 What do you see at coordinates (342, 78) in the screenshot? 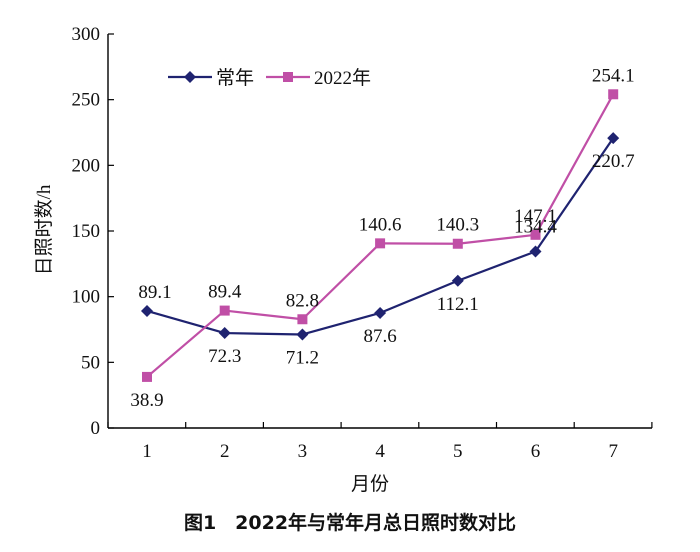
I see `legend-label-series-2: 2022年` at bounding box center [342, 78].